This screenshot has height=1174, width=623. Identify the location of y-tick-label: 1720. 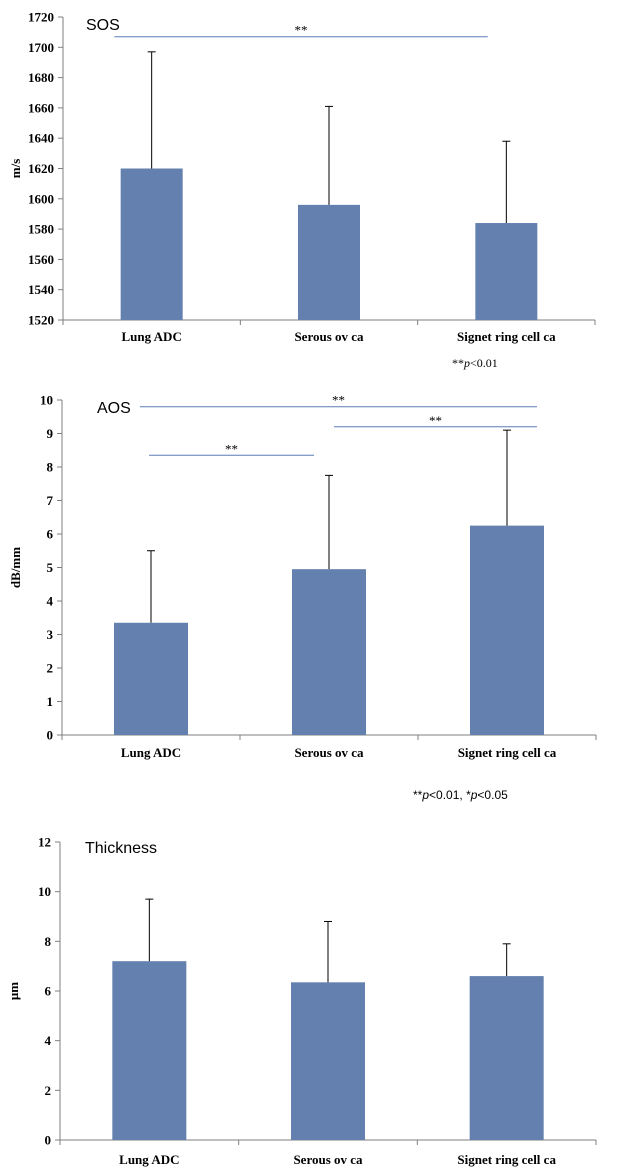
(41, 17).